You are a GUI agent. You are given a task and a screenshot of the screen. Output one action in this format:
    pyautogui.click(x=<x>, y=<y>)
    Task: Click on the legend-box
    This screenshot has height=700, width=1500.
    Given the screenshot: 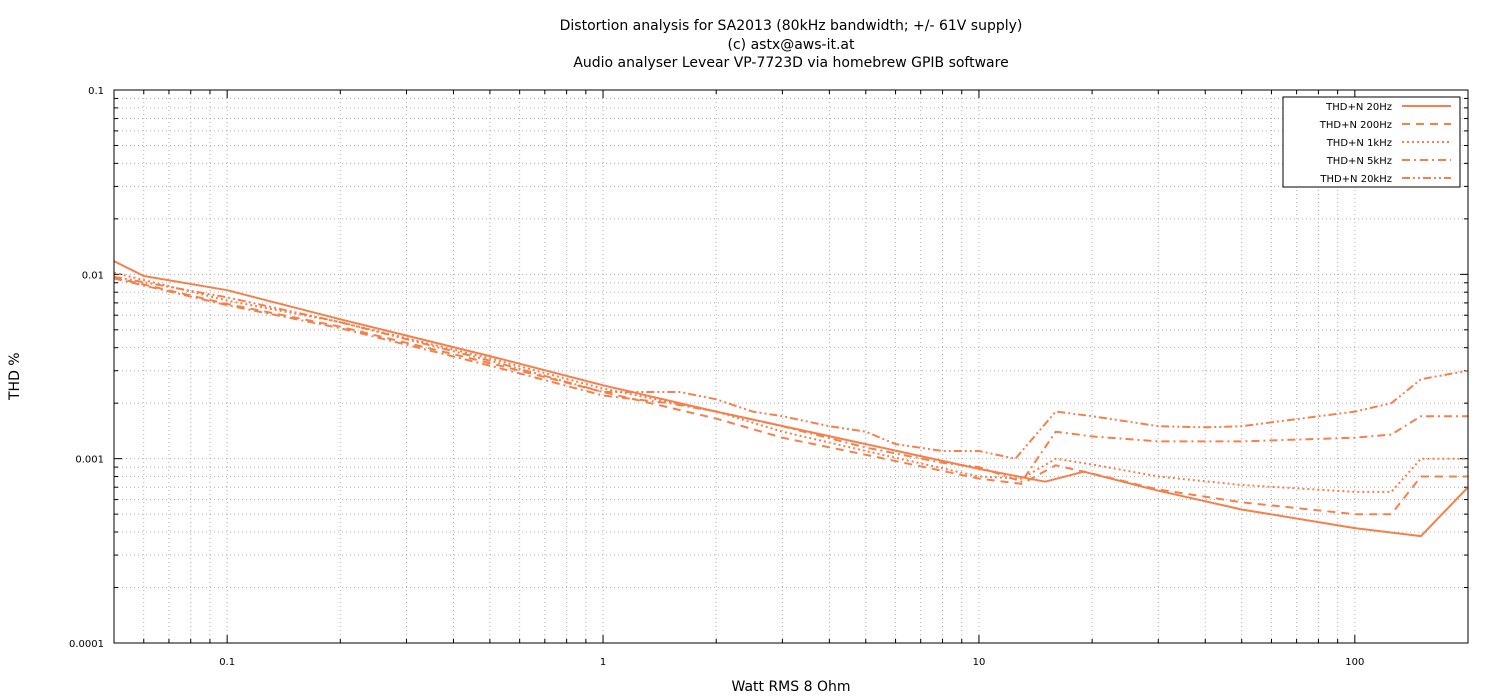 What is the action you would take?
    pyautogui.click(x=1371, y=142)
    